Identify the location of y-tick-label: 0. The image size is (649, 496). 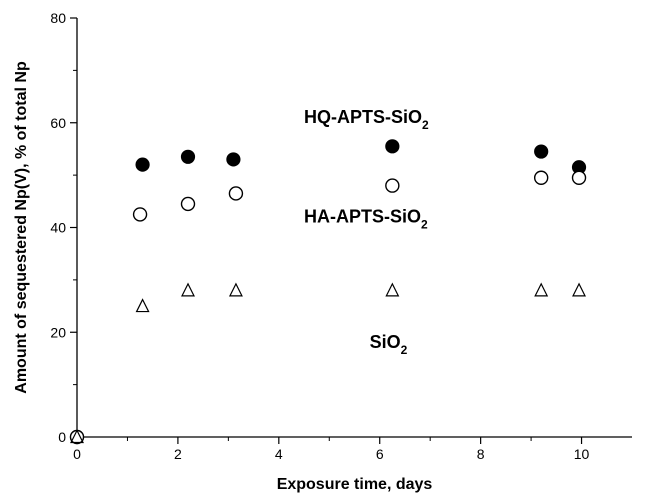
(62, 437).